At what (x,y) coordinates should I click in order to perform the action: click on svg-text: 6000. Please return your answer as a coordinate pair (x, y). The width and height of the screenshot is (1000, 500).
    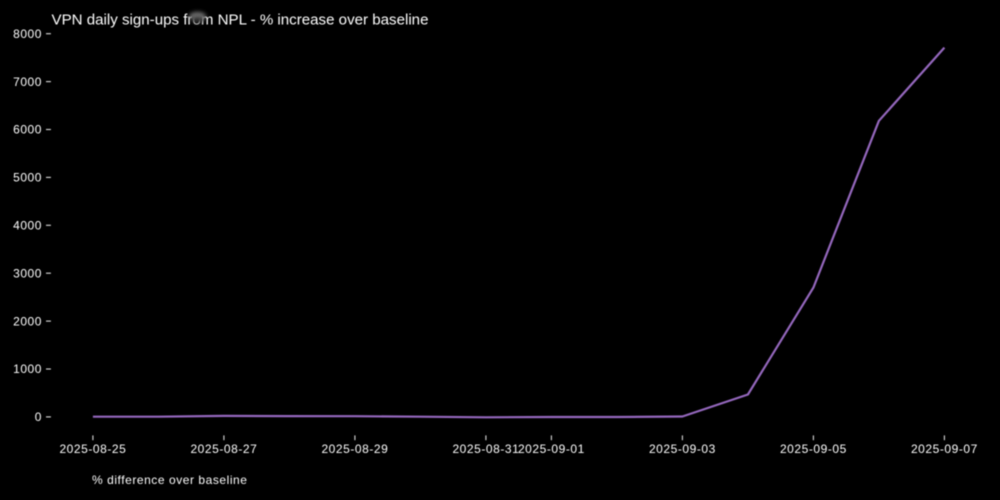
    Looking at the image, I should click on (27, 130).